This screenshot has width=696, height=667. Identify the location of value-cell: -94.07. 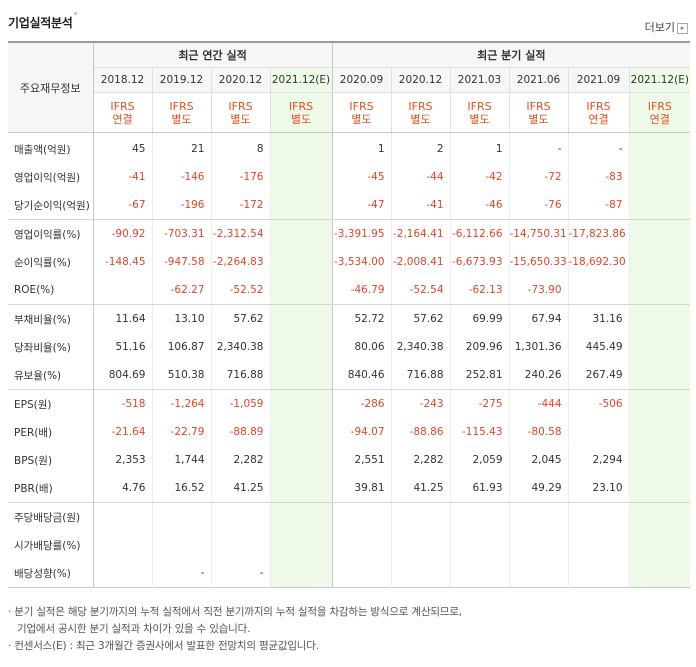
(362, 432).